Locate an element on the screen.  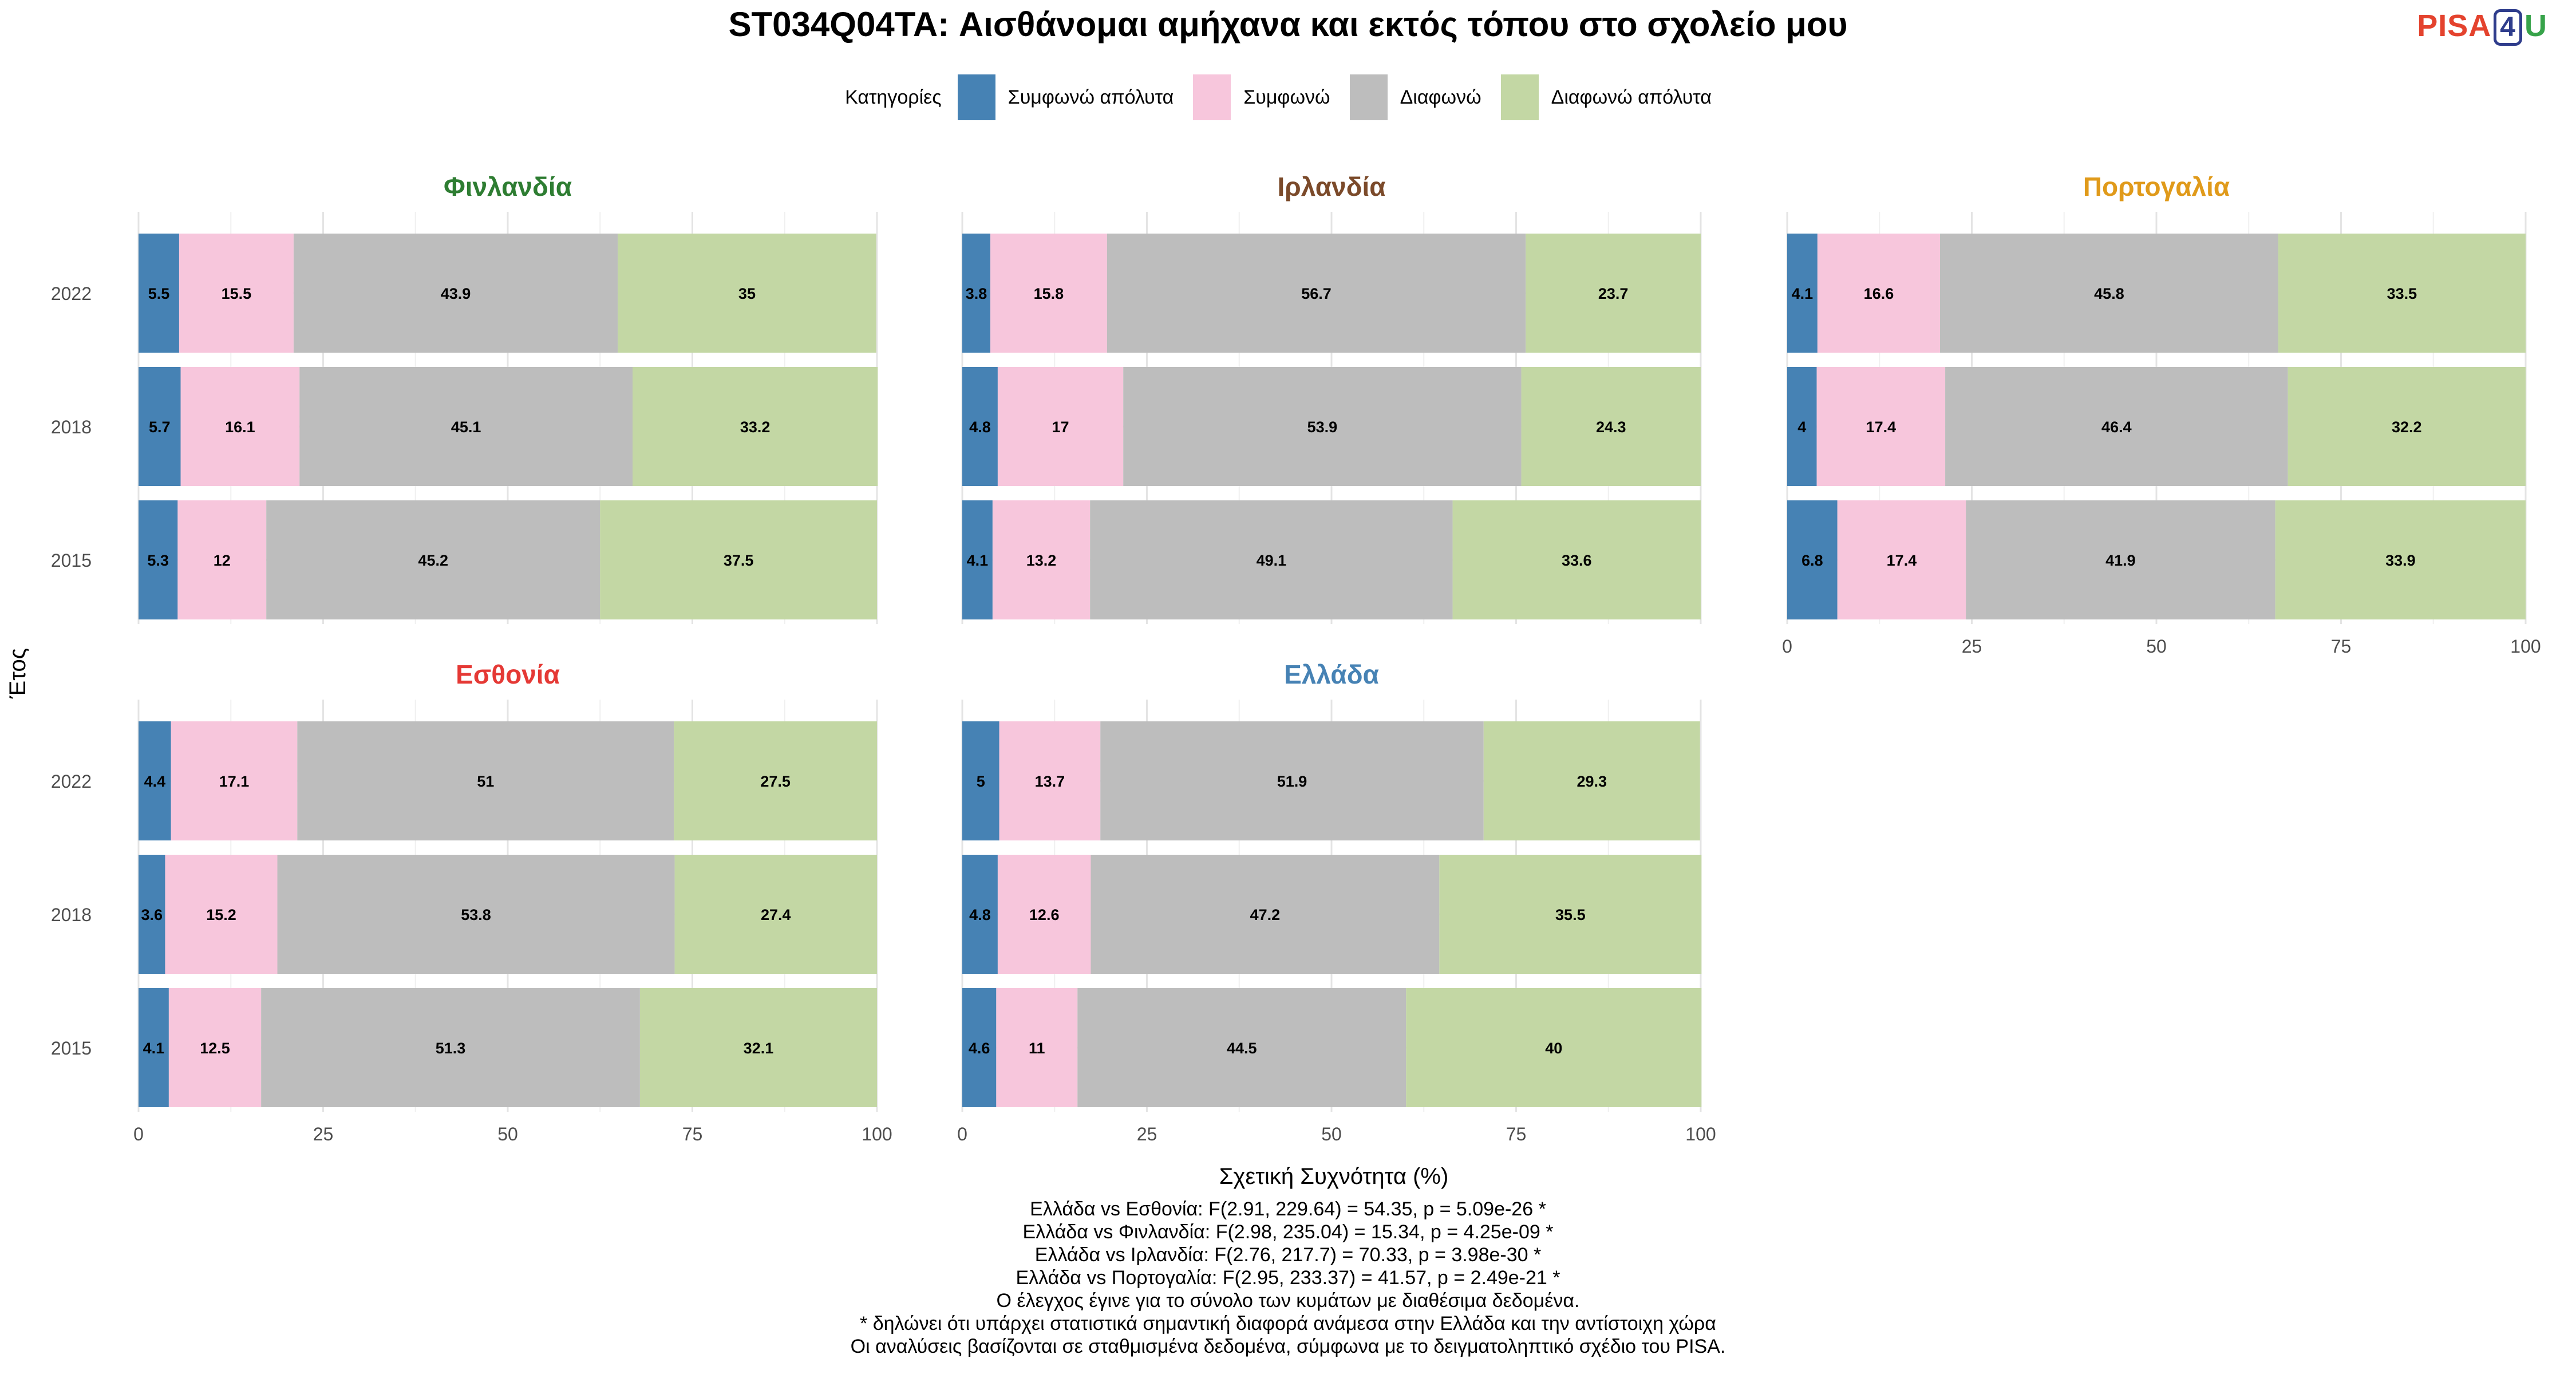
panel-4-label-2022-seg-2: 51.9 is located at coordinates (1292, 781).